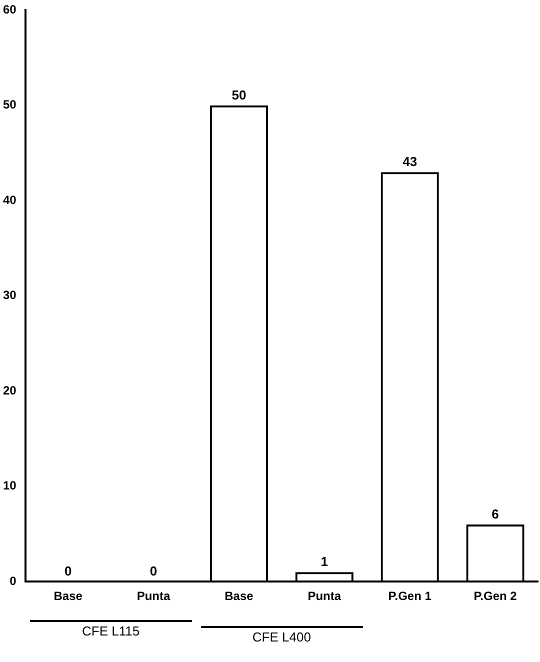 This screenshot has height=662, width=540. I want to click on y-tick-label: 50, so click(9, 105).